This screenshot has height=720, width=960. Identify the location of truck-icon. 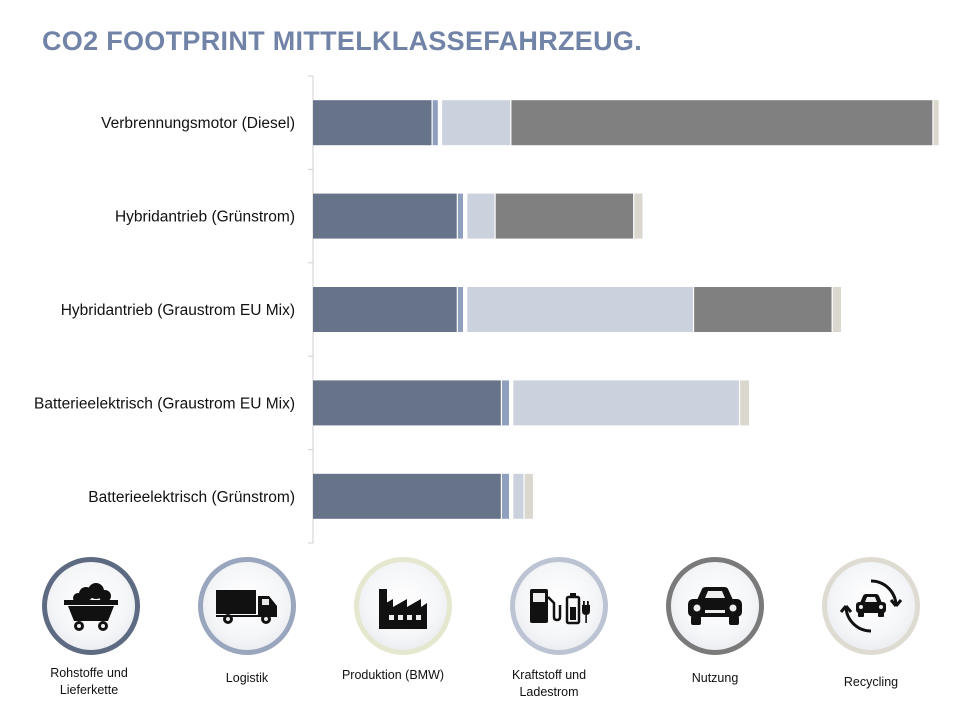
(246, 607).